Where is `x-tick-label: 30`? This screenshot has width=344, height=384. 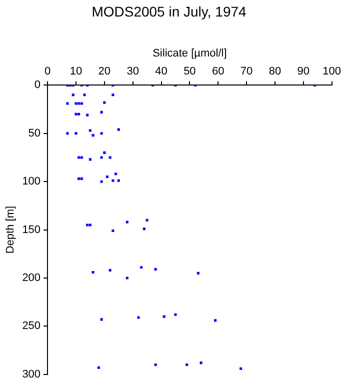 x-tick-label: 30 is located at coordinates (132, 72).